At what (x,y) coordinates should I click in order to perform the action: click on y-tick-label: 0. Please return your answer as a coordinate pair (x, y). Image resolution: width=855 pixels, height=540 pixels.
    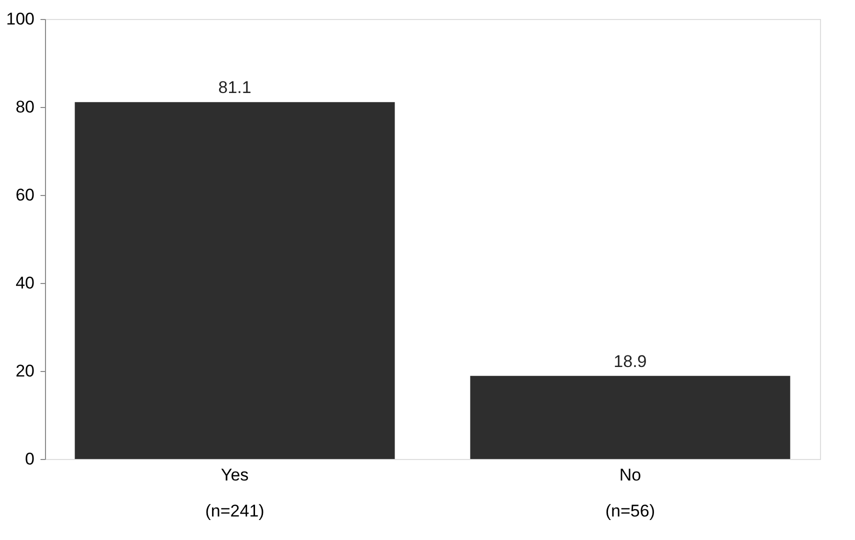
    Looking at the image, I should click on (29, 459).